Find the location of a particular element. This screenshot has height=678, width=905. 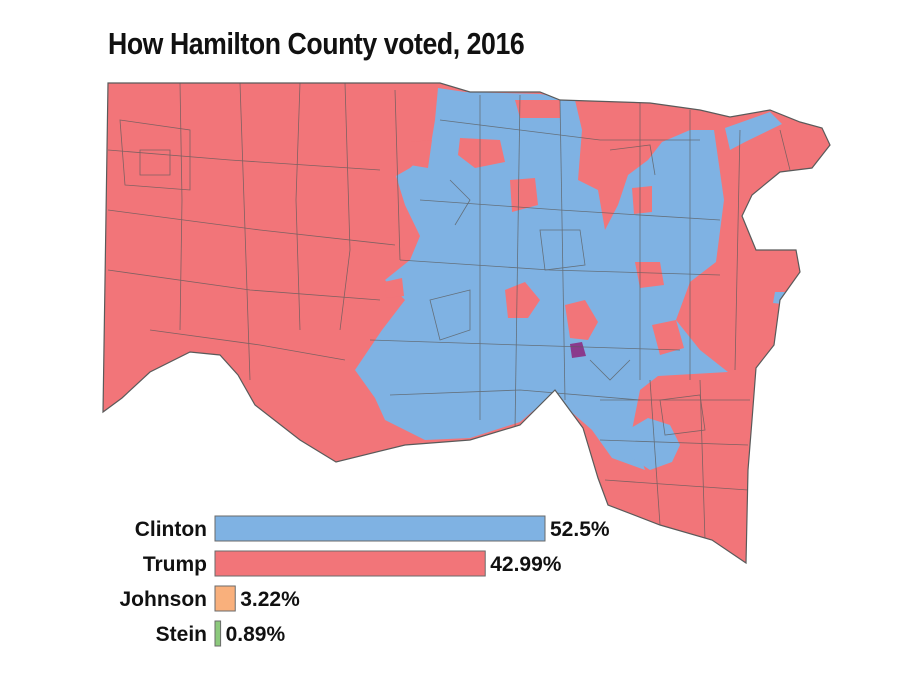

value-label-clinton: 52.5% is located at coordinates (580, 529).